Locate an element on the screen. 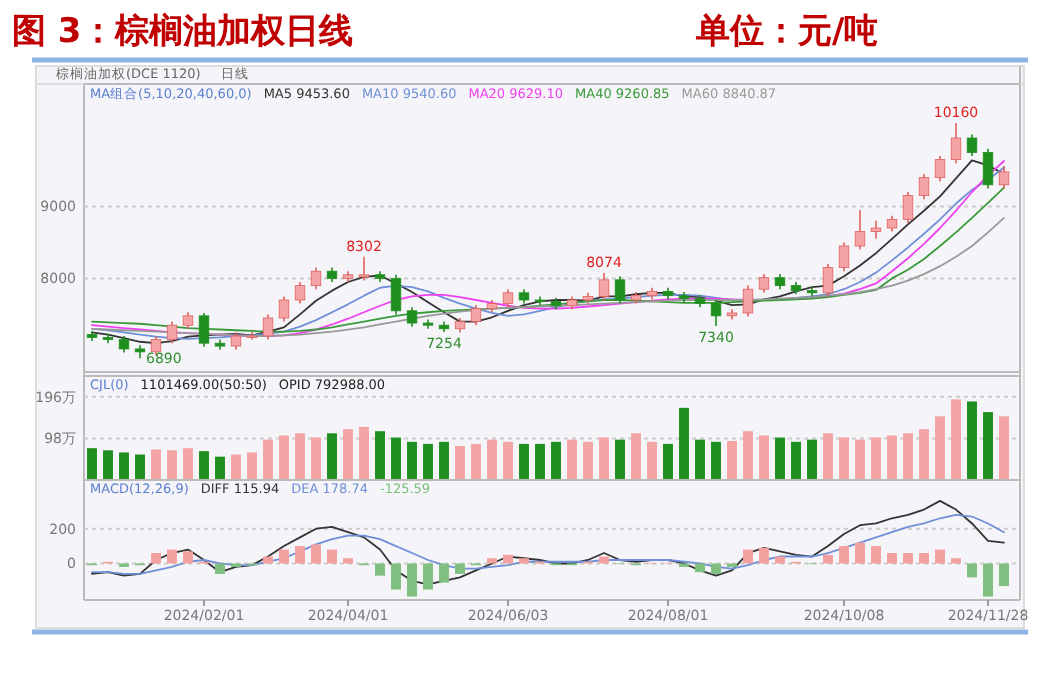  line-series is located at coordinates (548, 544).